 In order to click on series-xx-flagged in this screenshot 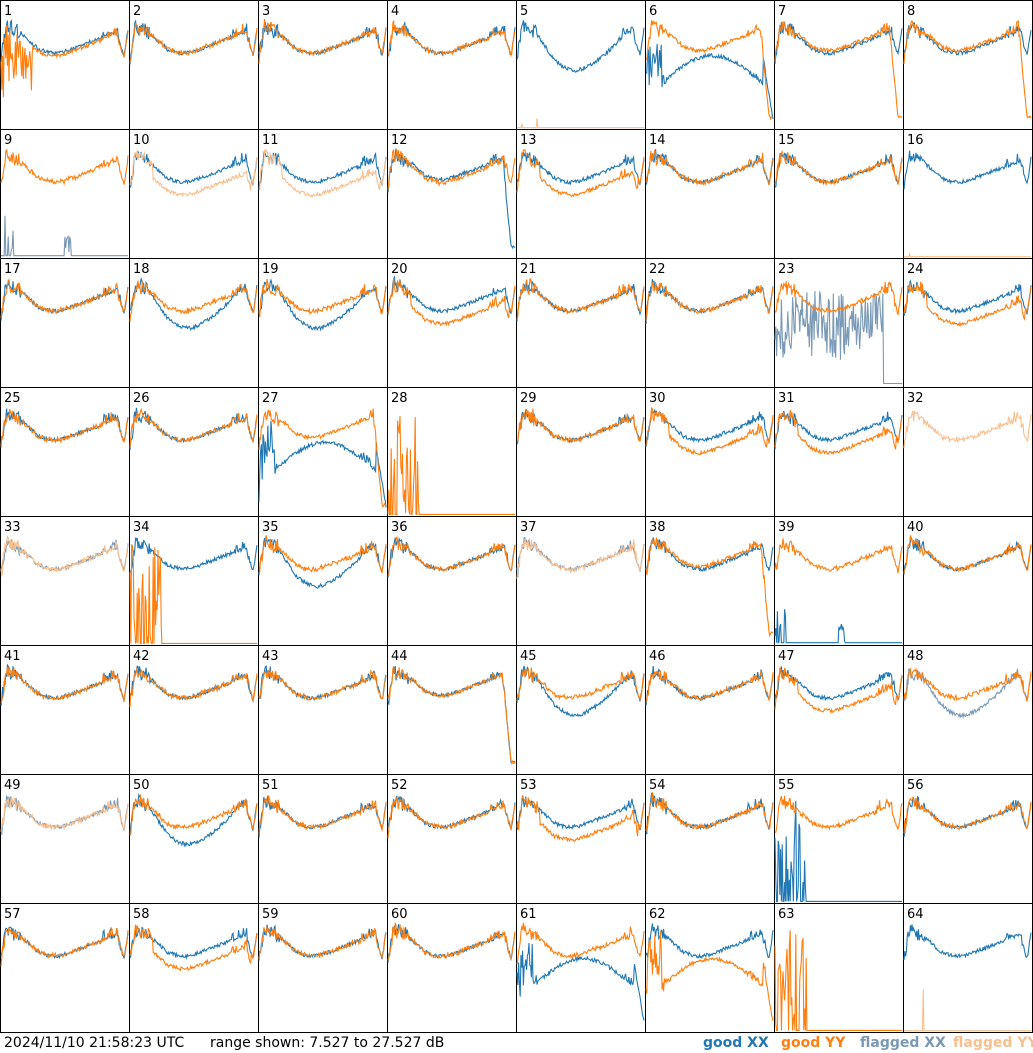, I will do `click(64, 236)`.